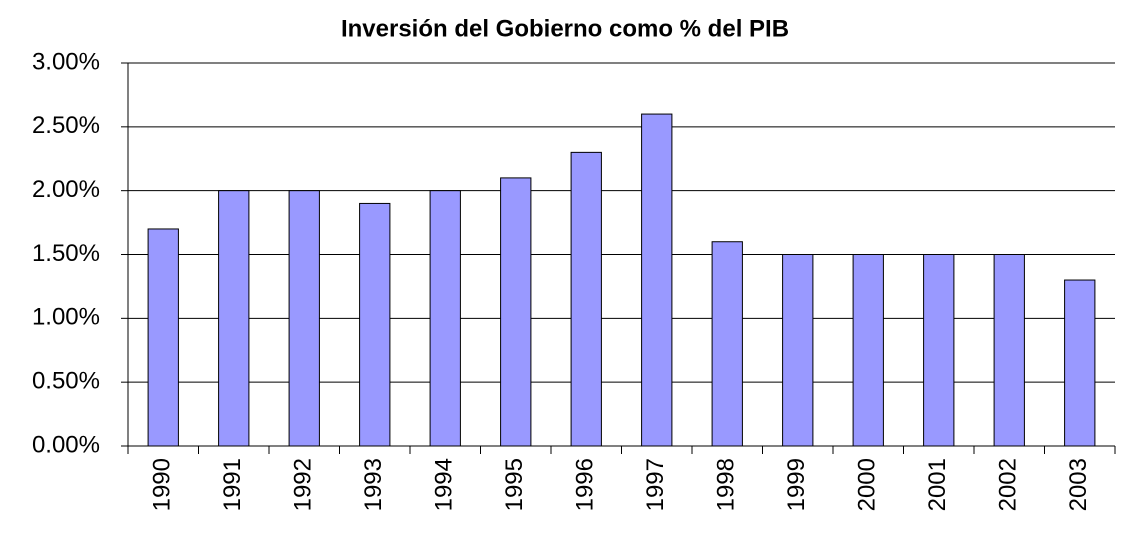  What do you see at coordinates (1078, 484) in the screenshot?
I see `x-tick-label: 2003` at bounding box center [1078, 484].